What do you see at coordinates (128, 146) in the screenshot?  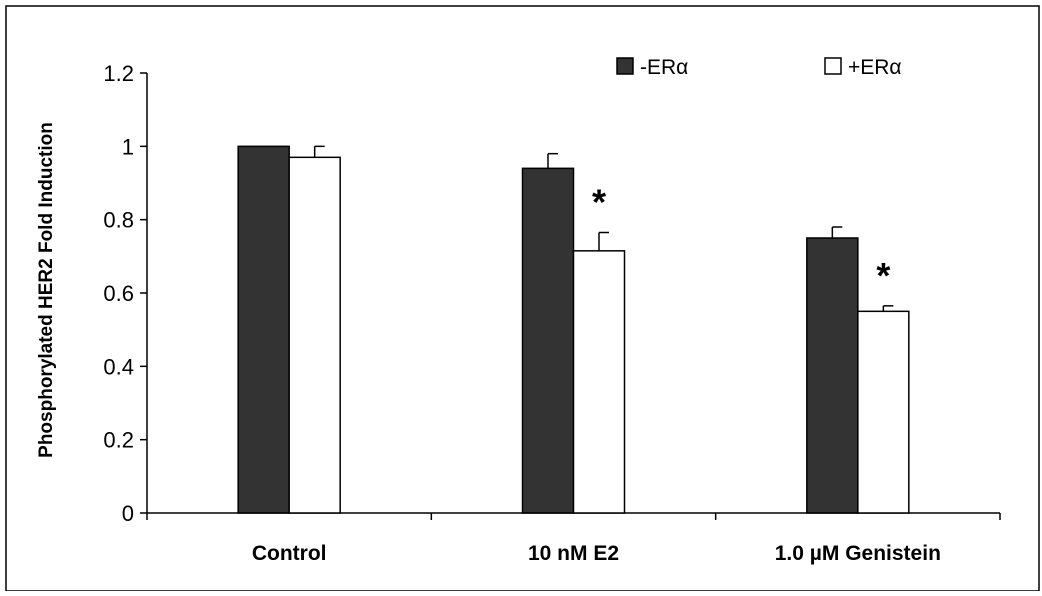 I see `y-tick-label: 1` at bounding box center [128, 146].